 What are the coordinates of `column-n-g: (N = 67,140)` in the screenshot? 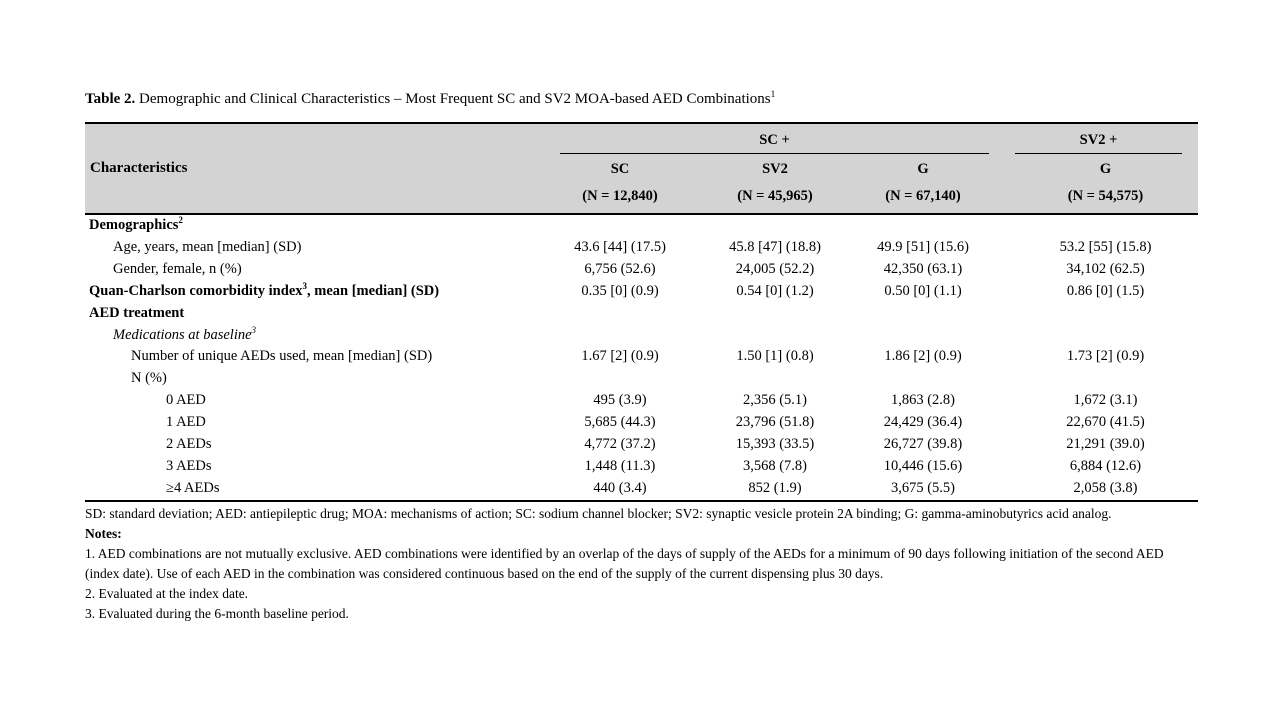 It's located at (923, 199).